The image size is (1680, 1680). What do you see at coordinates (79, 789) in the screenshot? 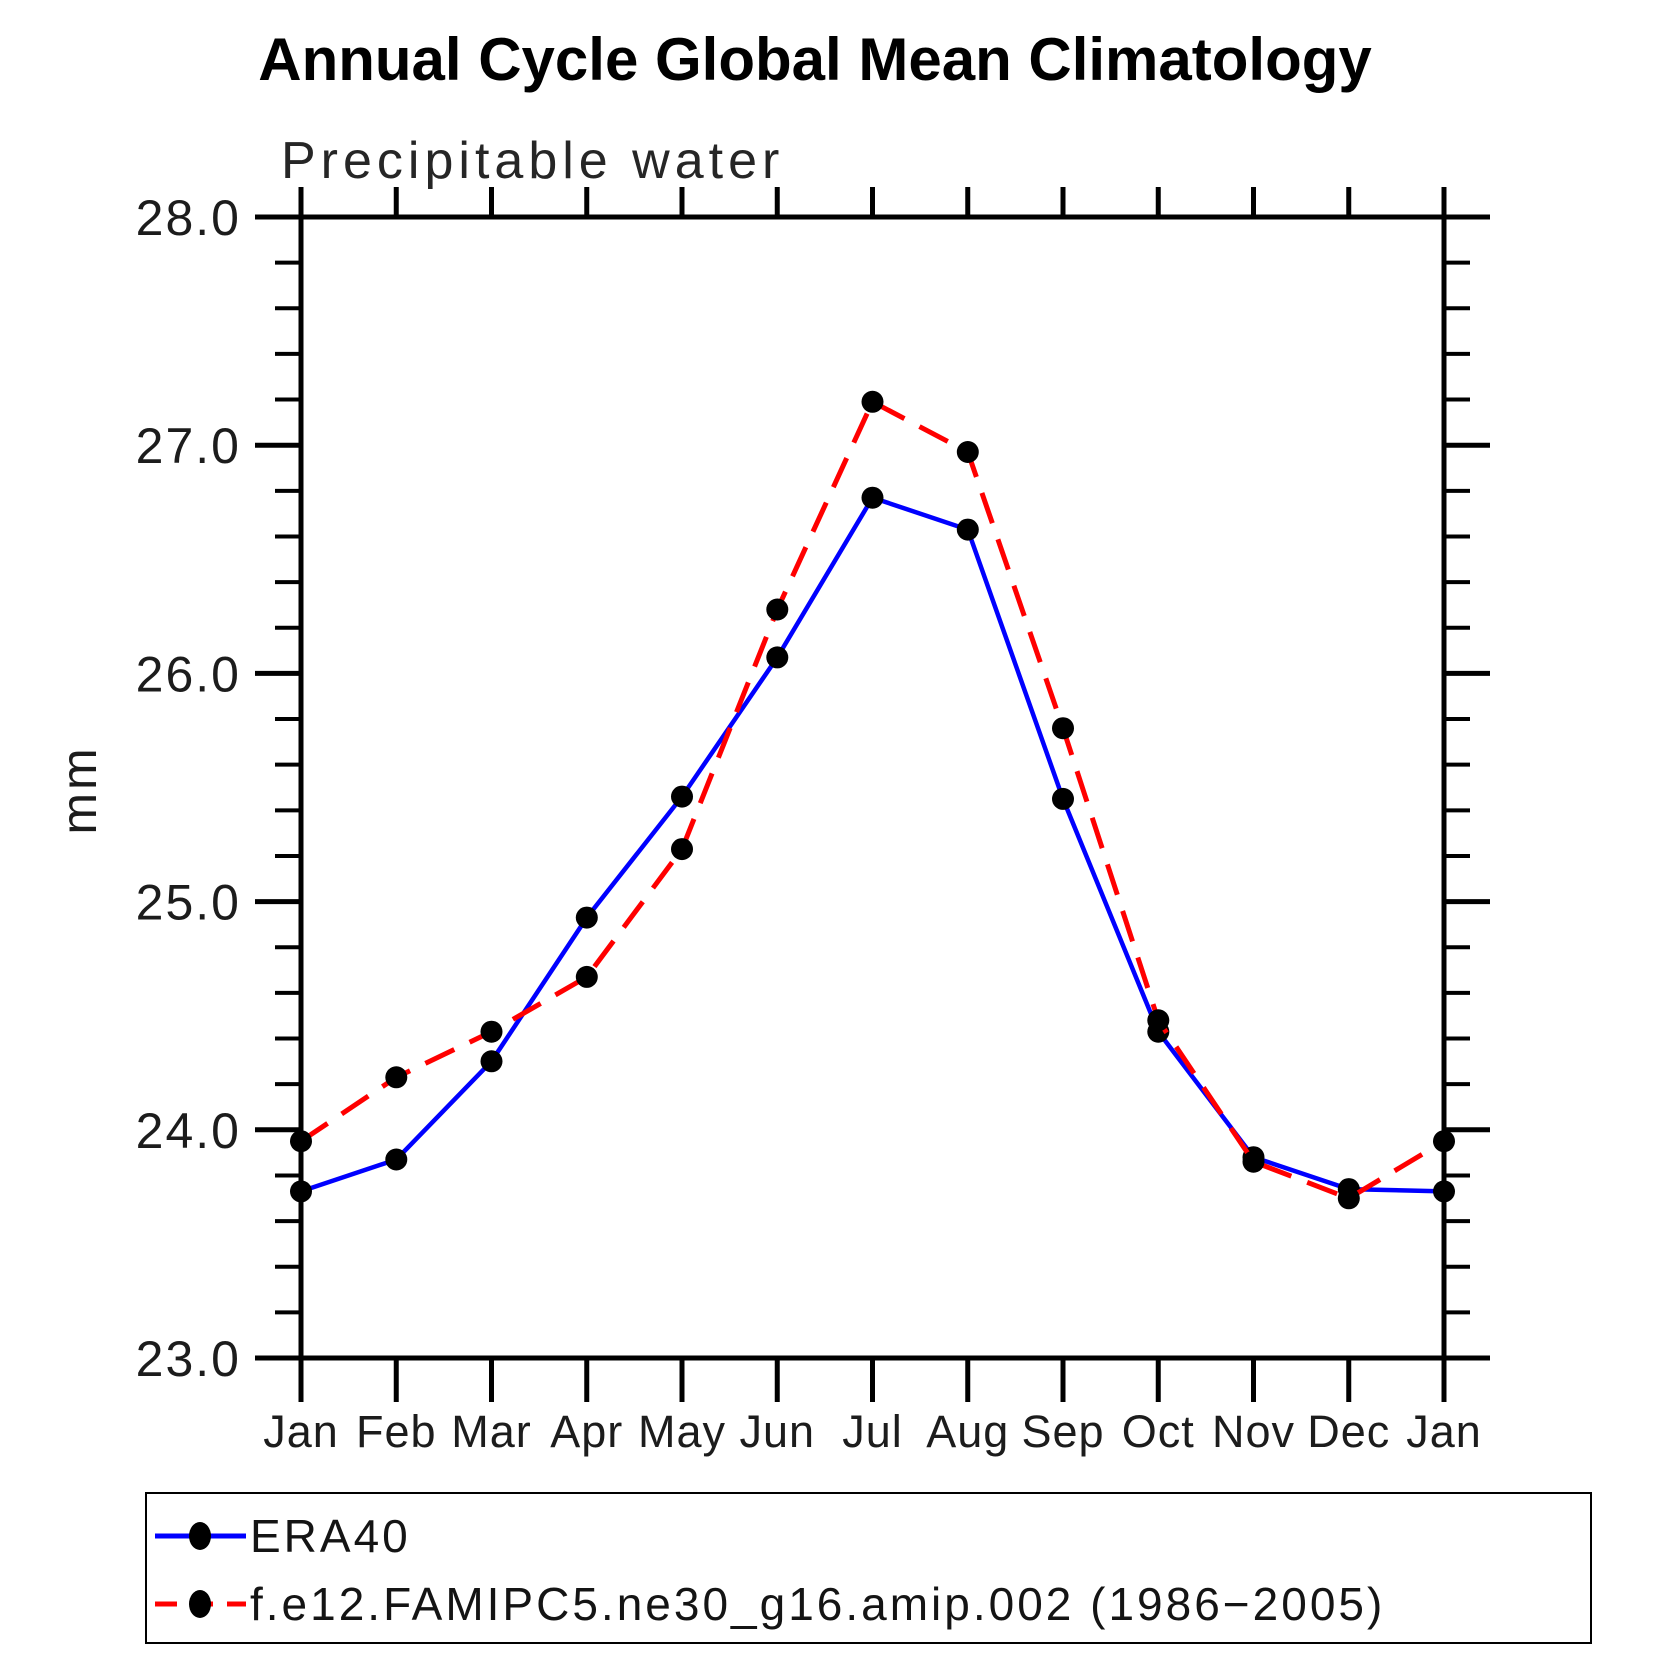
I see `y-axis-label: mm` at bounding box center [79, 789].